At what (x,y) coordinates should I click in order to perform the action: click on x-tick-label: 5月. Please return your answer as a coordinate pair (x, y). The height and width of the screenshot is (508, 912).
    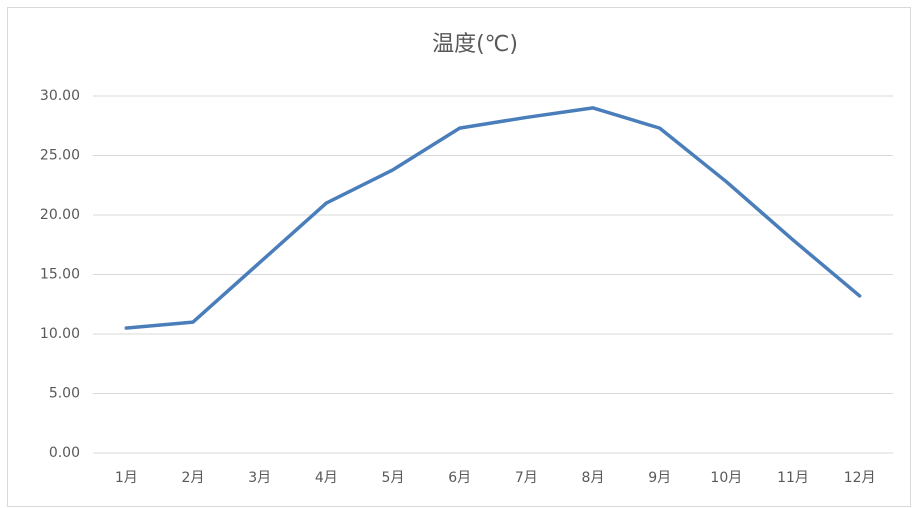
    Looking at the image, I should click on (393, 478).